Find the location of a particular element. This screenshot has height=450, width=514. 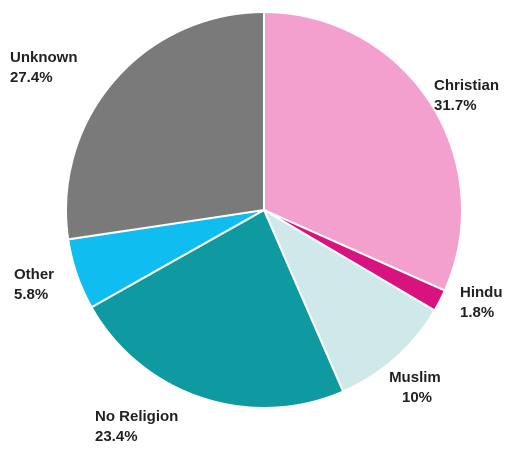

label-christian-value: 31.7% is located at coordinates (455, 105).